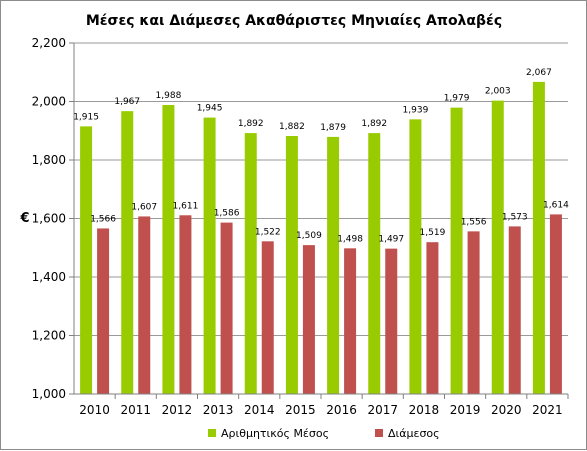  I want to click on data-label: 1,497, so click(391, 240).